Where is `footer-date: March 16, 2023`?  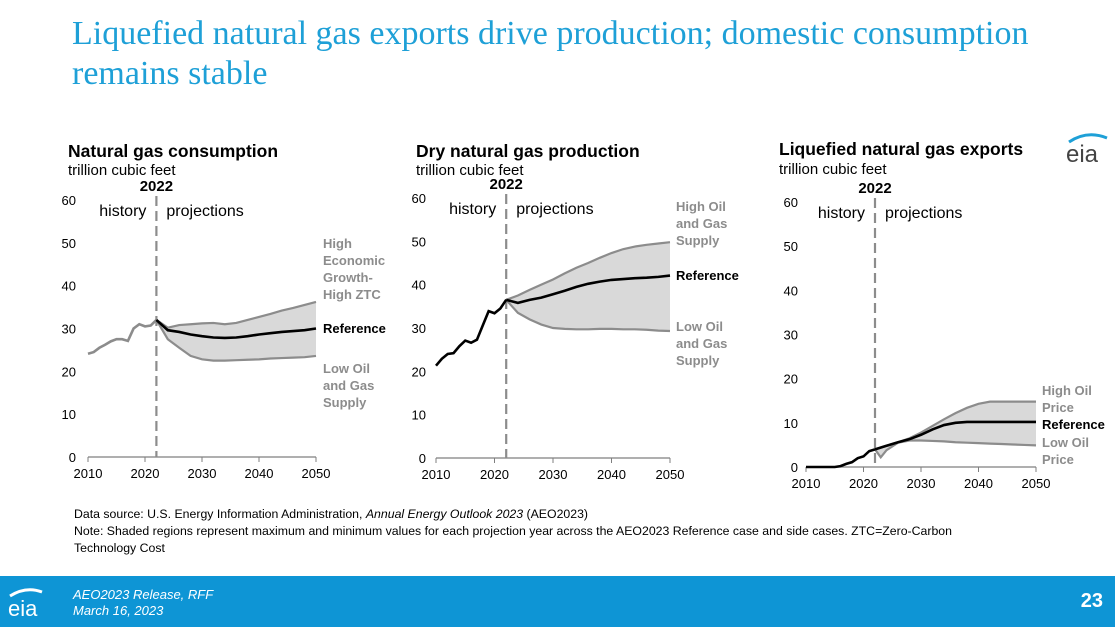 footer-date: March 16, 2023 is located at coordinates (118, 610).